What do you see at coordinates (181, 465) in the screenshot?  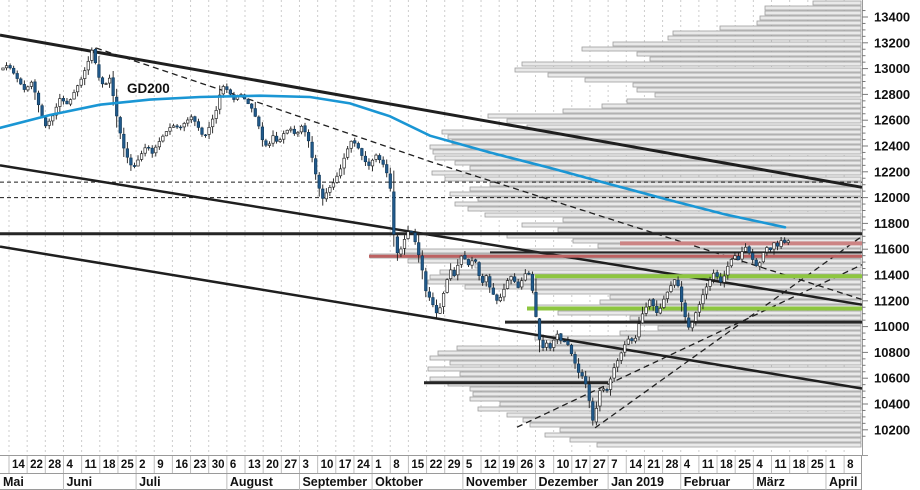 I see `x-axis-day-label: 16` at bounding box center [181, 465].